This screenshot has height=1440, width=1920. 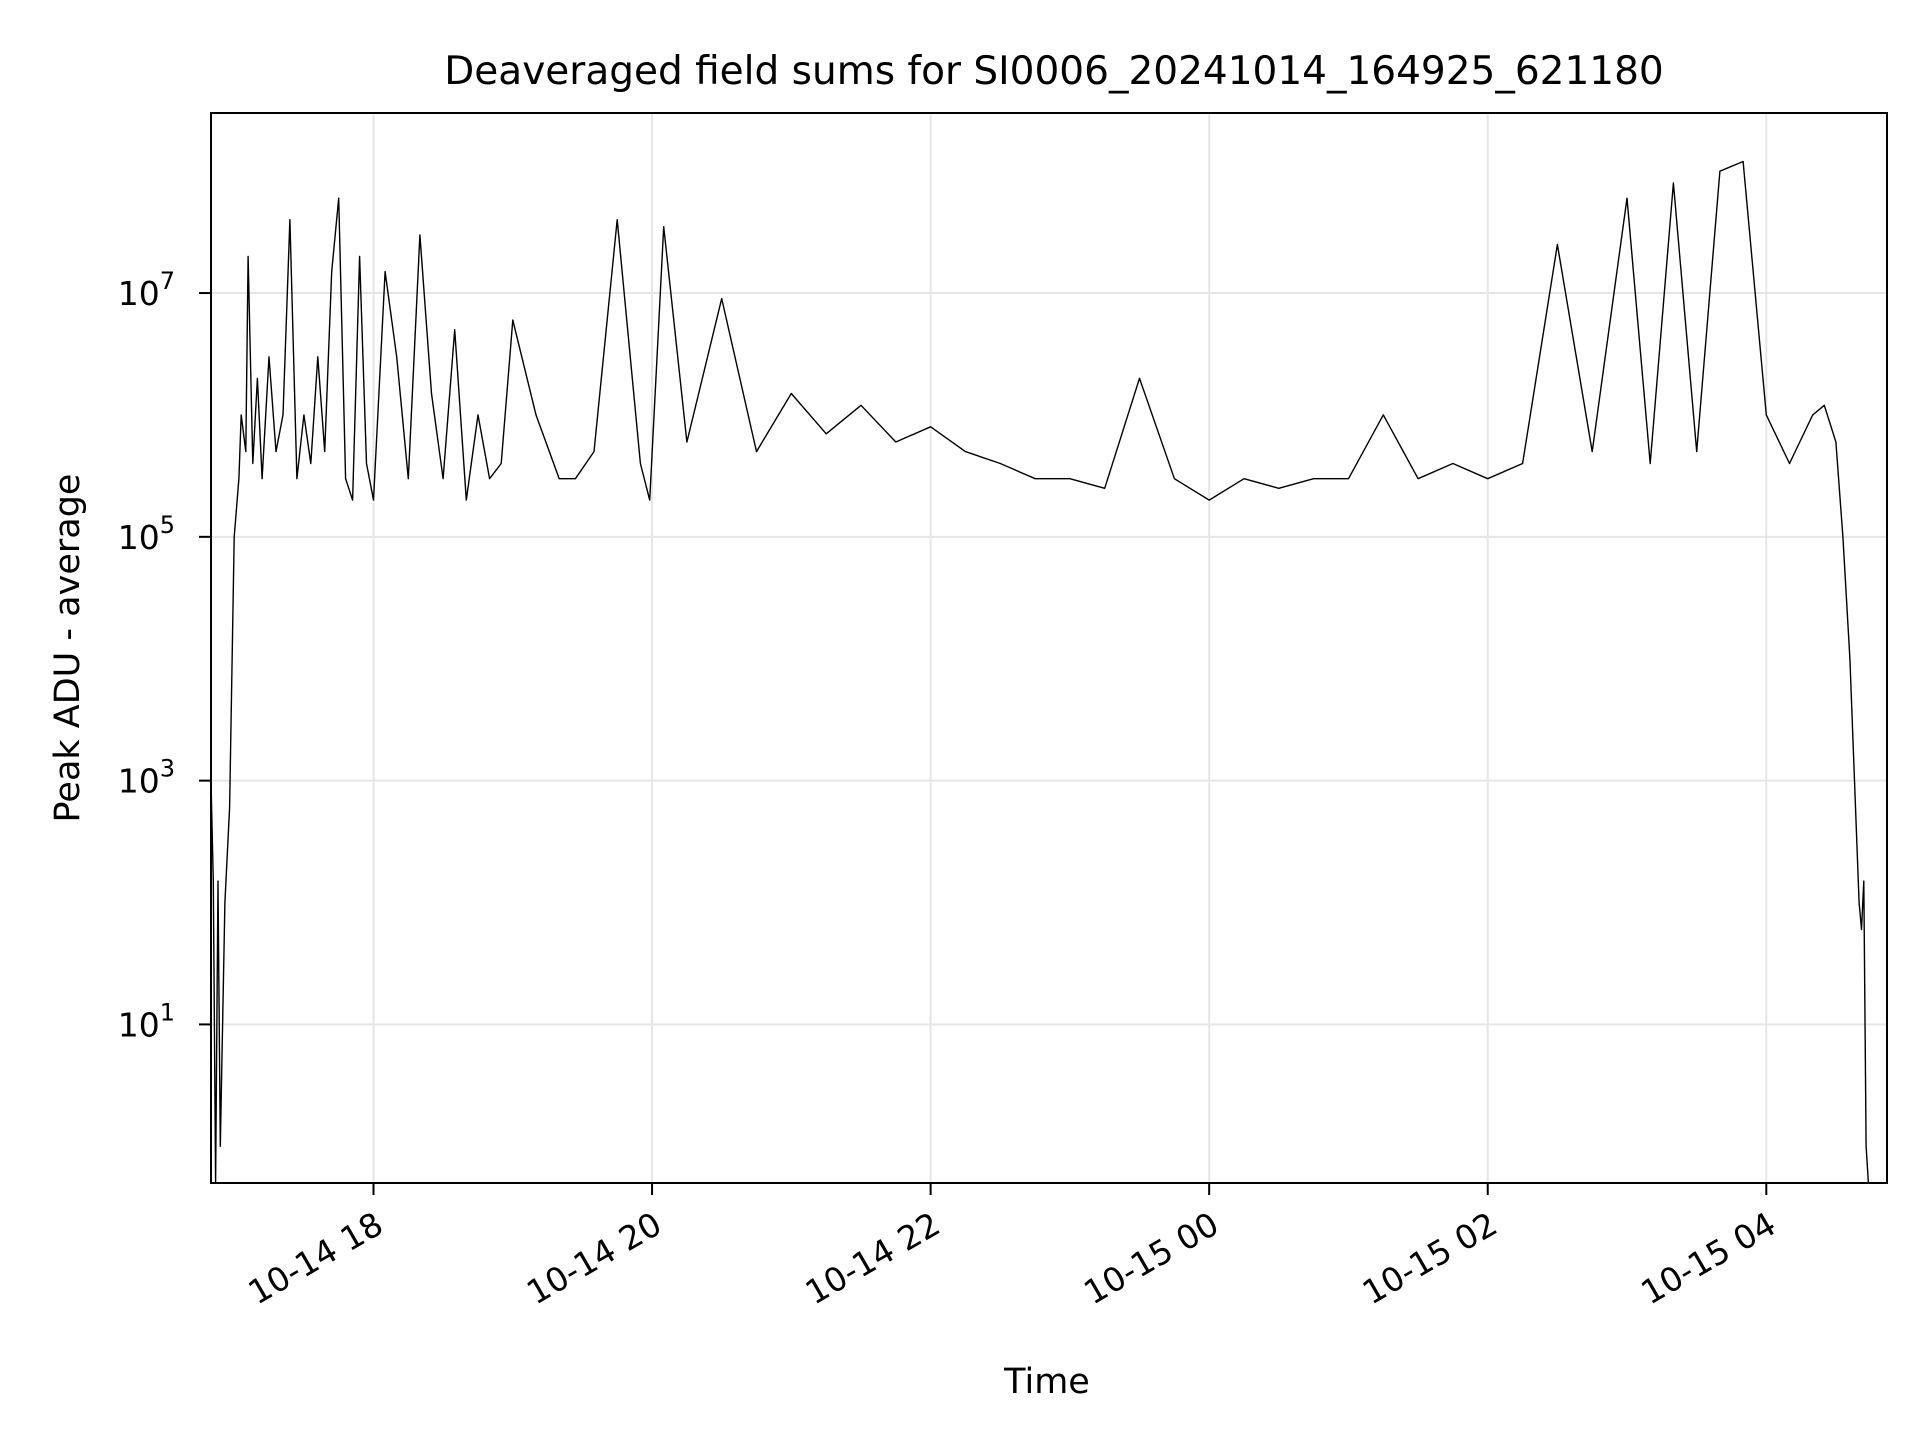 What do you see at coordinates (146, 290) in the screenshot?
I see `y-tick-label: 10⁷` at bounding box center [146, 290].